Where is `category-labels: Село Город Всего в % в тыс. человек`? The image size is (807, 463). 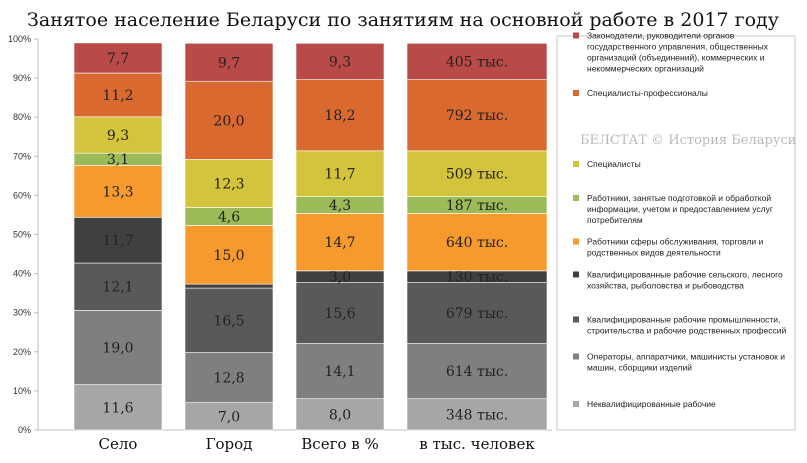 category-labels: Село Город Всего в % в тыс. человек is located at coordinates (317, 444).